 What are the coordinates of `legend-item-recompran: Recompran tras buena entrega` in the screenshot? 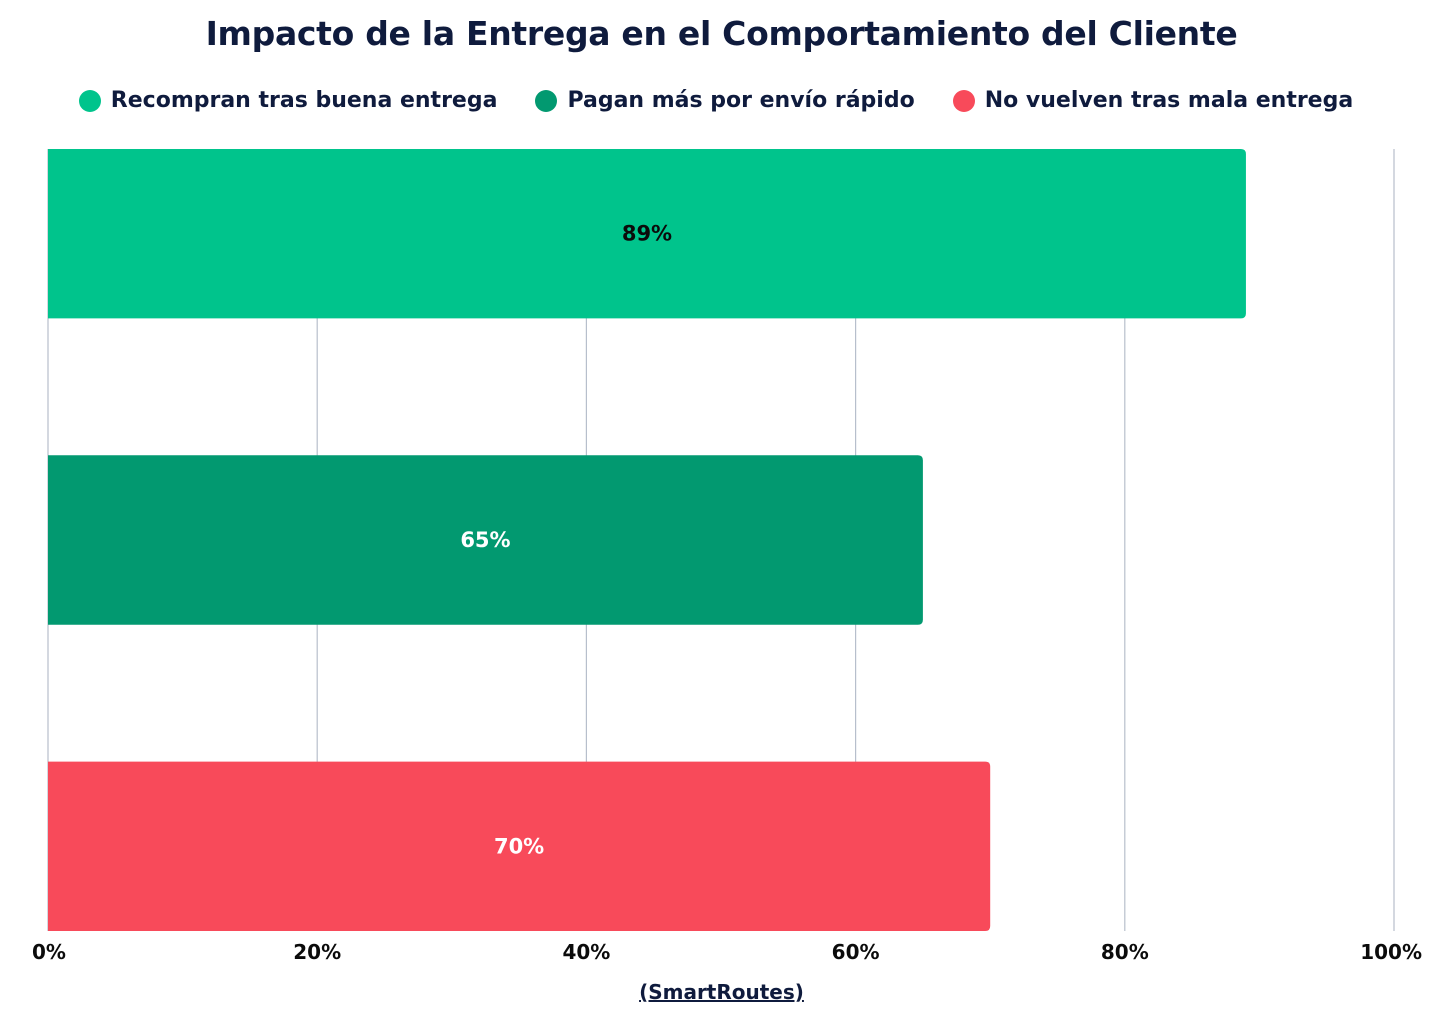 It's located at (288, 100).